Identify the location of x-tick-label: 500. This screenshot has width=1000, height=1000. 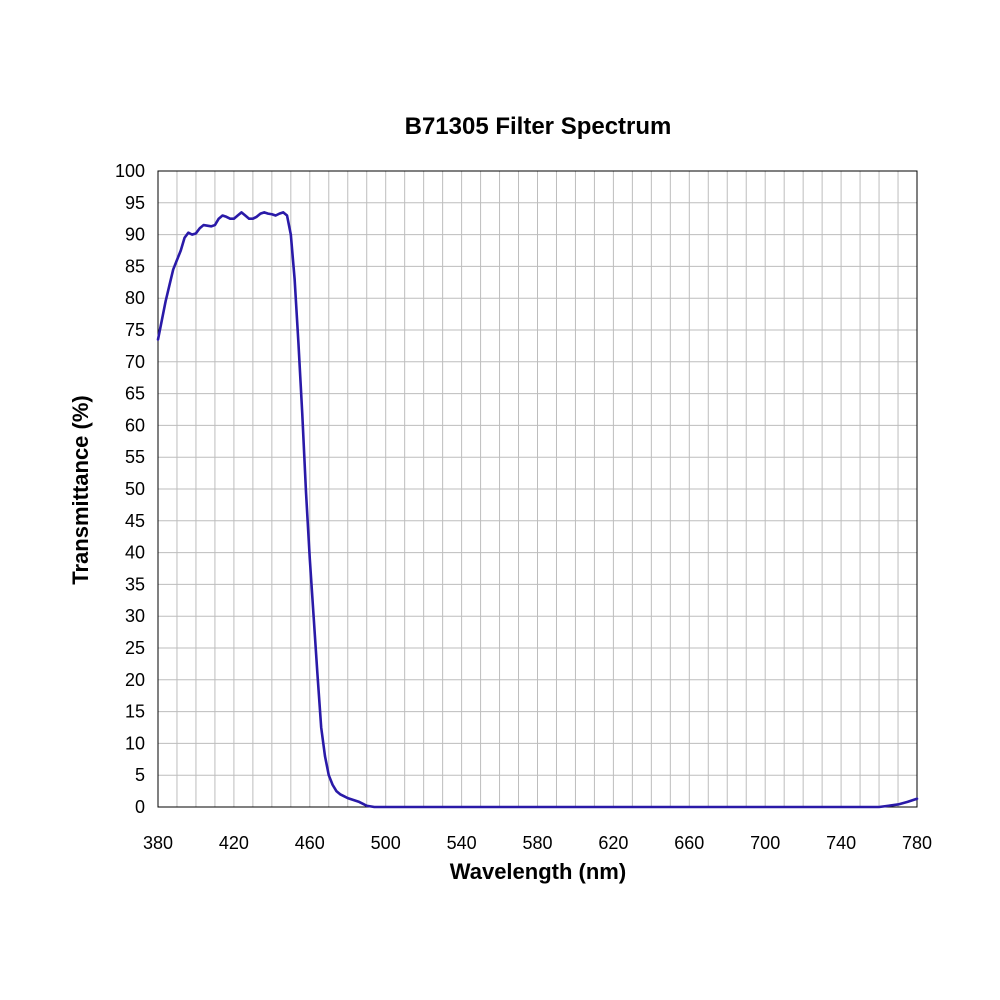
(386, 843).